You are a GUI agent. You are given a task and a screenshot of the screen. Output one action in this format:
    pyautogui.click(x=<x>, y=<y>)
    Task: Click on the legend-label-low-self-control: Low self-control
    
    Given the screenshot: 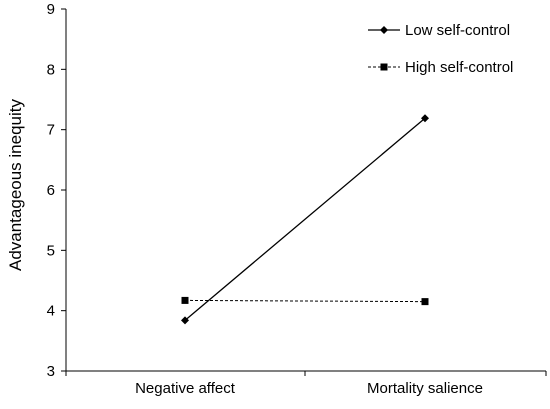 What is the action you would take?
    pyautogui.click(x=457, y=30)
    